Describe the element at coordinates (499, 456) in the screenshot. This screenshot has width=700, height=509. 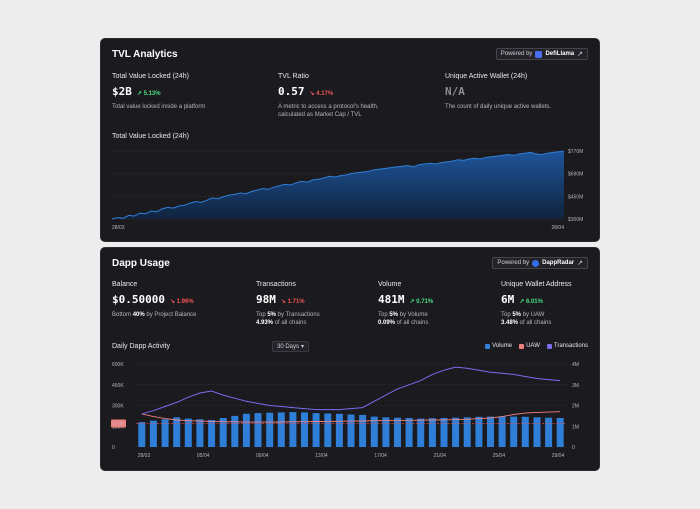
I see `x-tick-label: 25/04` at that location.